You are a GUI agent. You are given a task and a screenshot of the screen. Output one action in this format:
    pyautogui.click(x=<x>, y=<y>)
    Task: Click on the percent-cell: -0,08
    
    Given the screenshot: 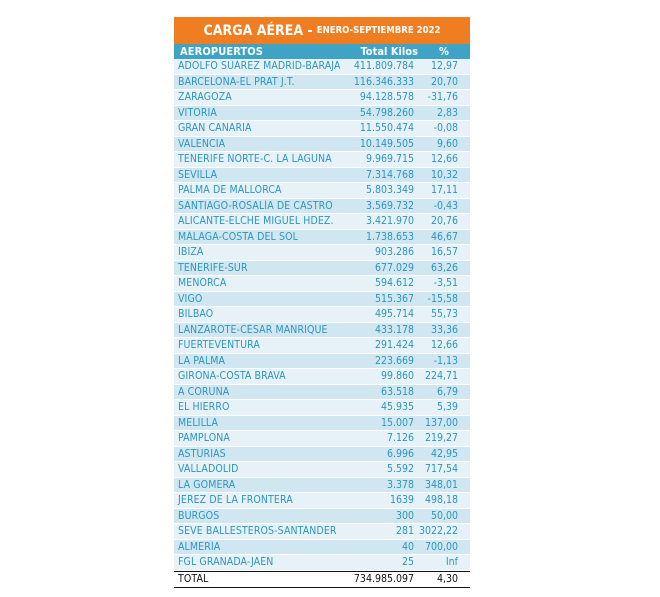 What is the action you would take?
    pyautogui.click(x=445, y=128)
    